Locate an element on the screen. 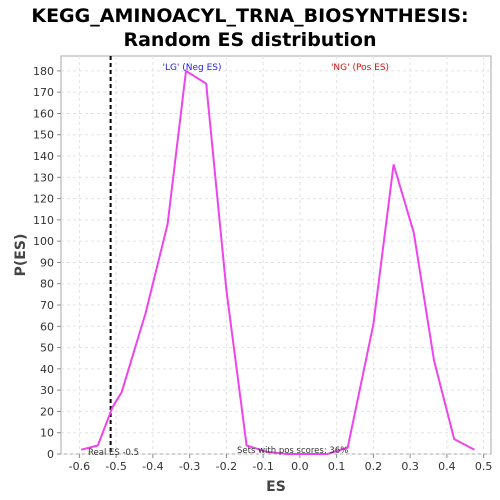 The height and width of the screenshot is (500, 500). y-tick-label: 0 is located at coordinates (50, 454).